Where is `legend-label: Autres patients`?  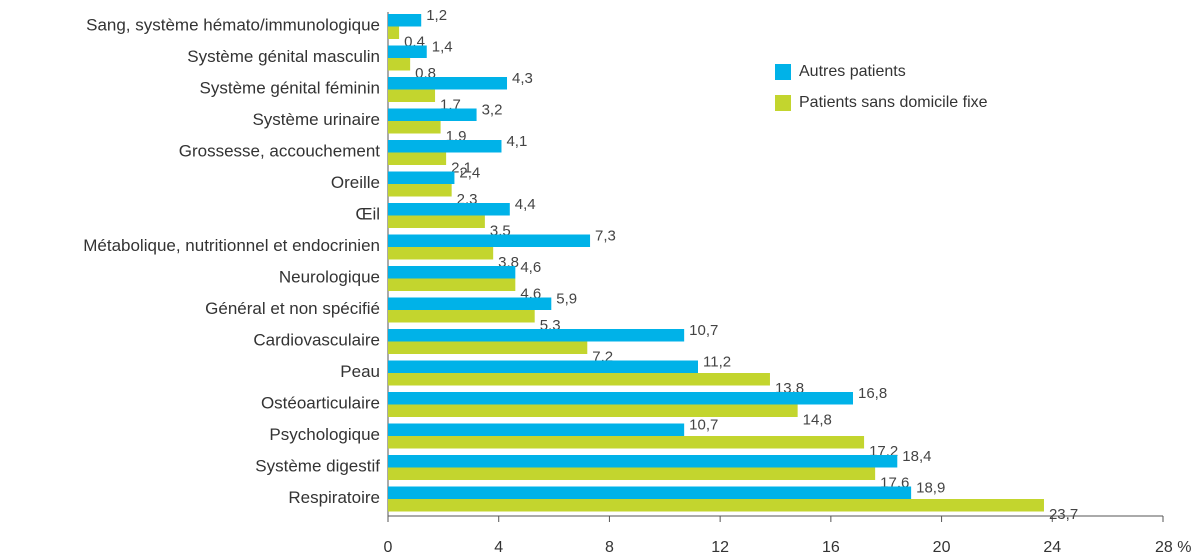
legend-label: Autres patients is located at coordinates (852, 71).